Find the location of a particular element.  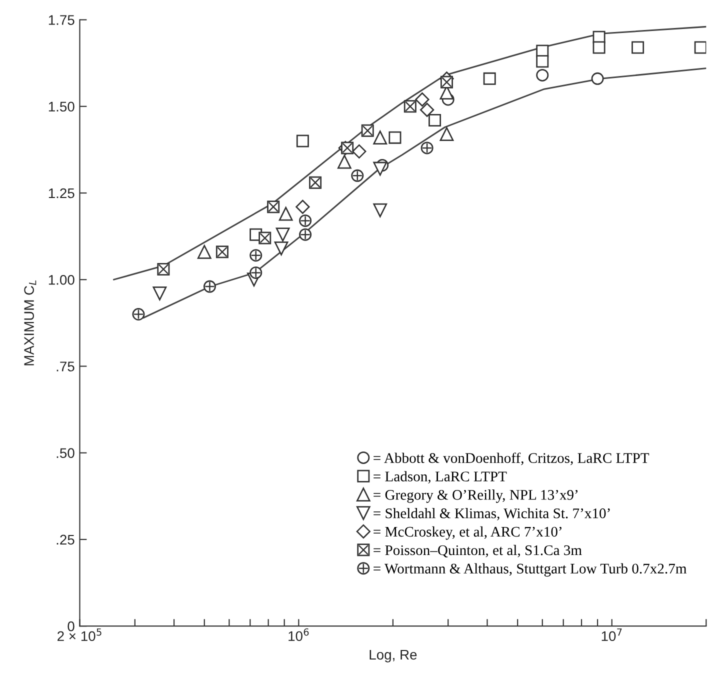

x-tick-label: 10$^{6}$ is located at coordinates (298, 635).